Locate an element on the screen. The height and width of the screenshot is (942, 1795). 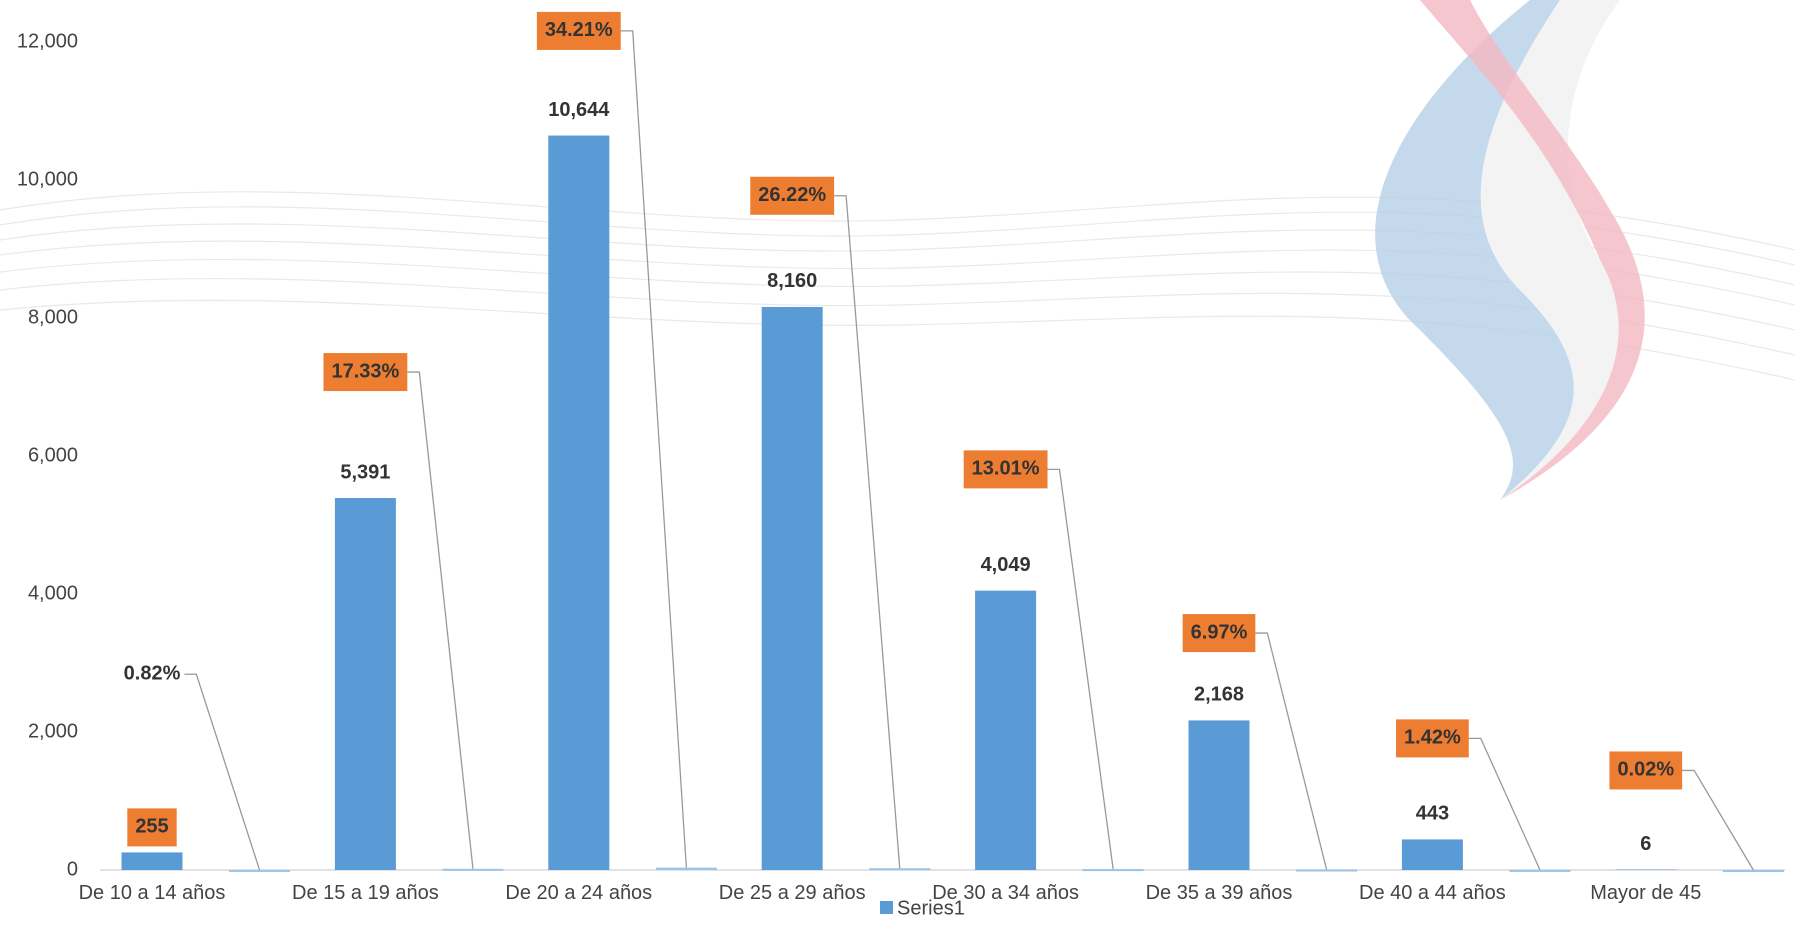
data-label: 8,160 is located at coordinates (792, 281).